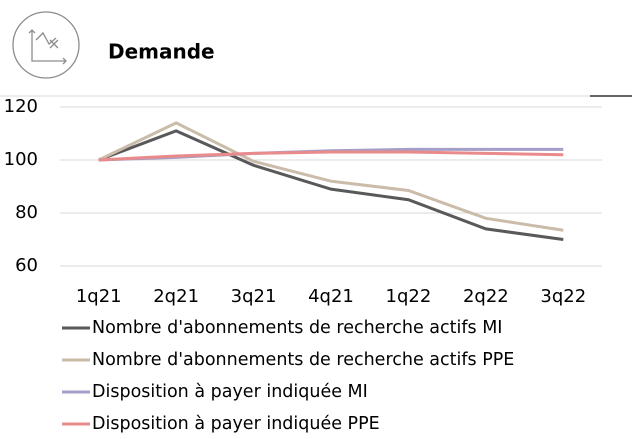  I want to click on series-line, so click(331, 156).